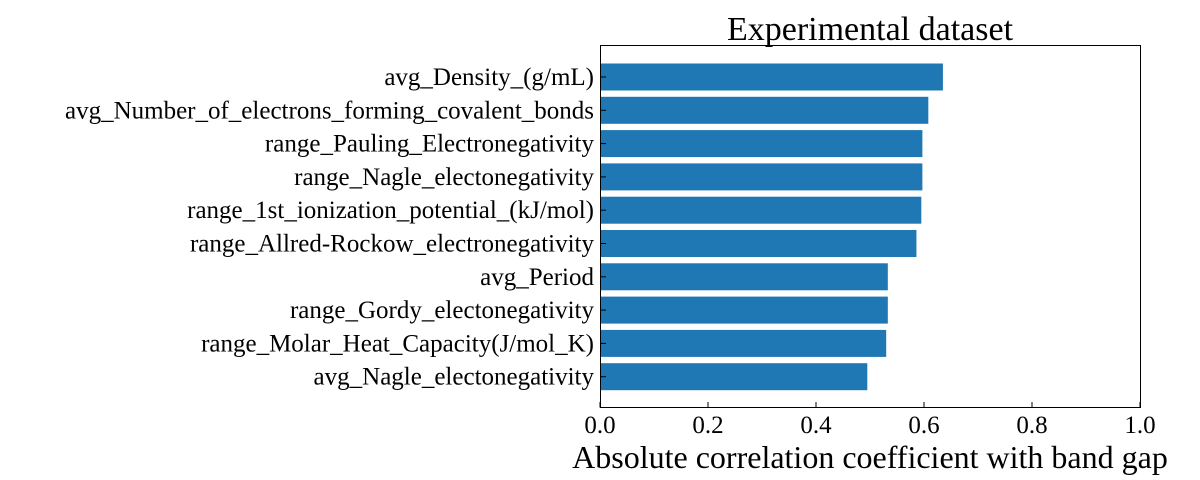 This screenshot has width=1200, height=480. Describe the element at coordinates (1031, 425) in the screenshot. I see `x-tick-label: 0.8` at that location.